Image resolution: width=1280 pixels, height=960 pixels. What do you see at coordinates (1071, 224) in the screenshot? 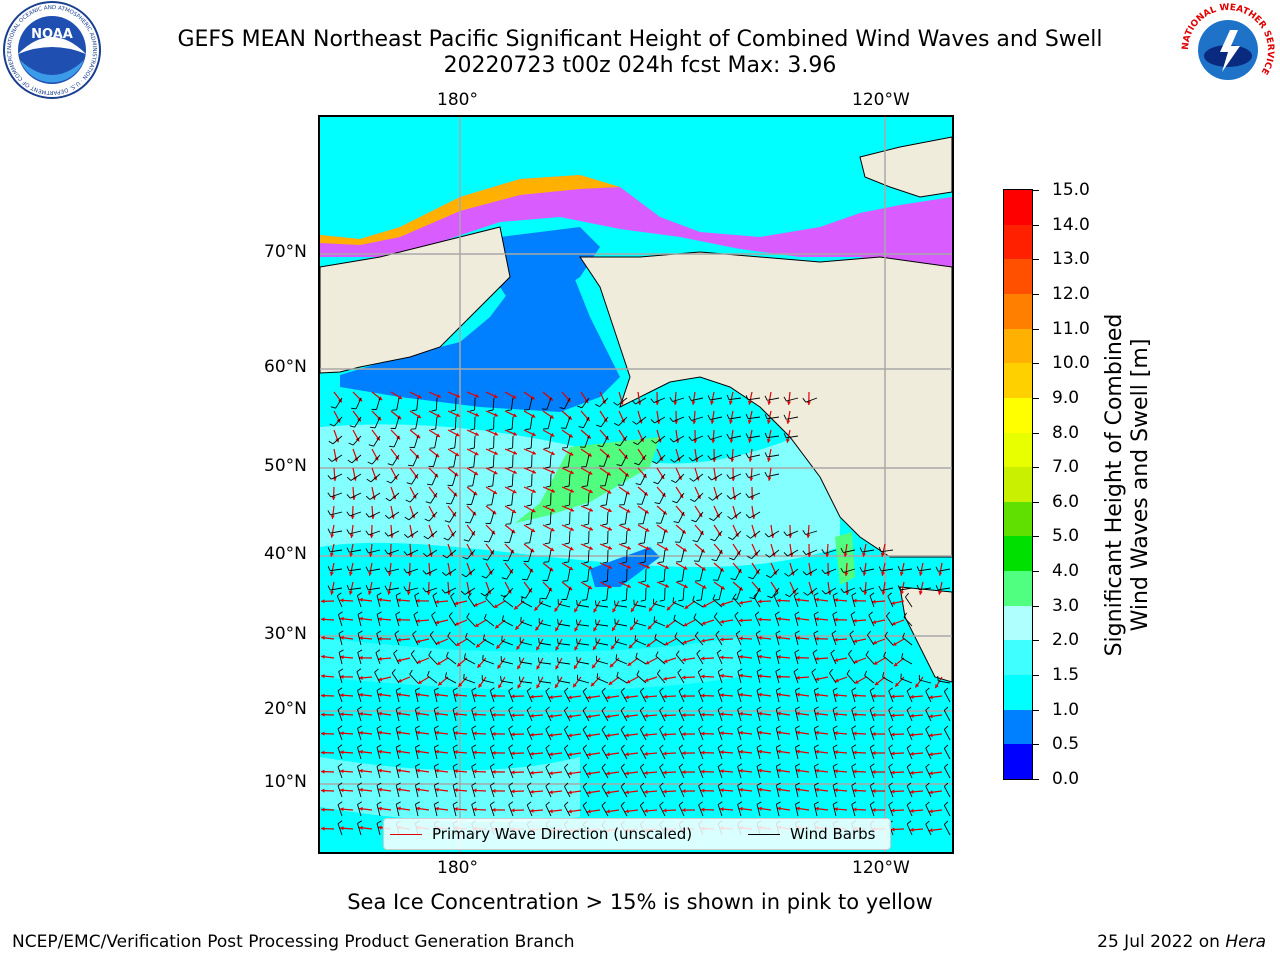
I see `colorbar-tick-label: 14.0` at bounding box center [1071, 224].